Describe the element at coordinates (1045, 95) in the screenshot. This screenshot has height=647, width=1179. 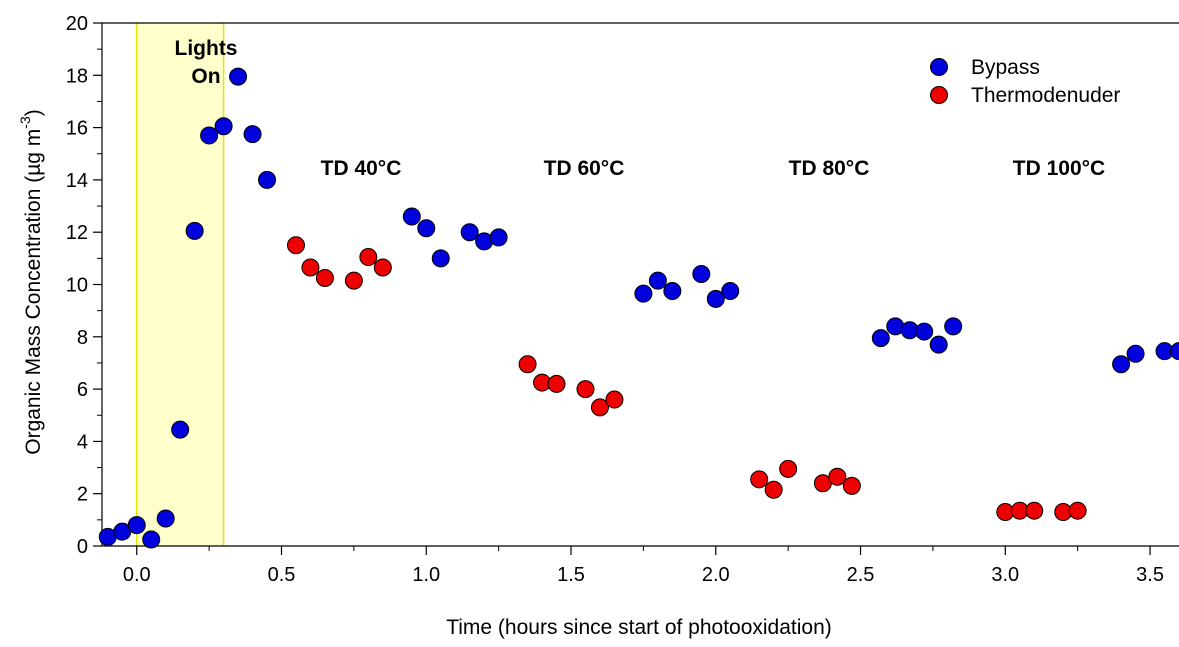
I see `legend-label-thermodenuder: Thermodenuder` at that location.